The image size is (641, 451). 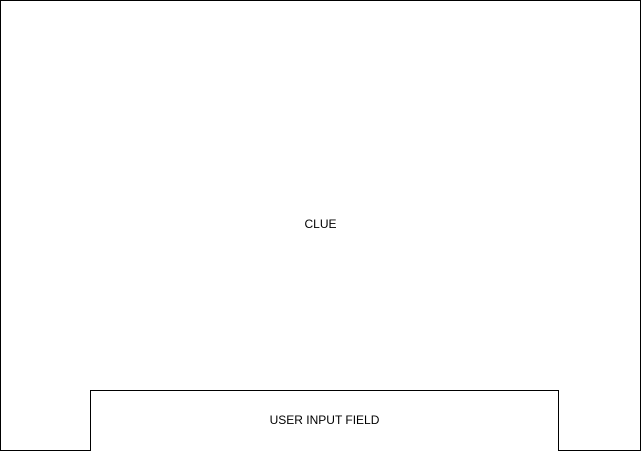 I want to click on user-input-field-label: USER INPUT FIELD, so click(x=324, y=420).